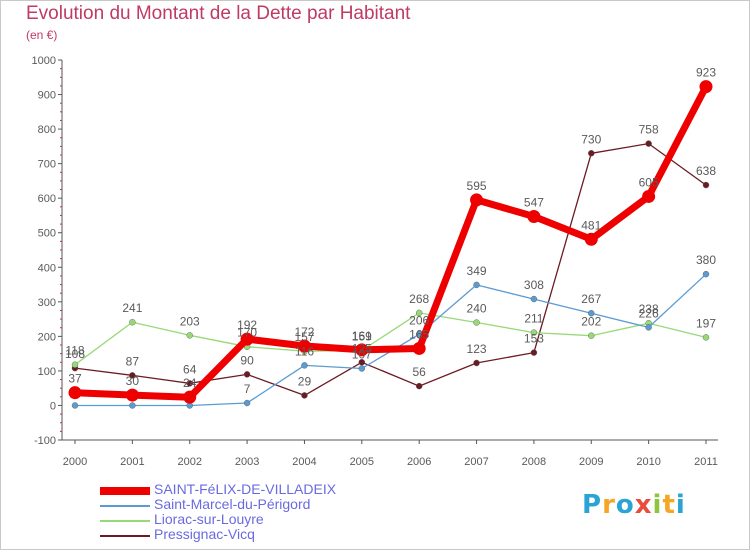 This screenshot has height=550, width=750. What do you see at coordinates (706, 323) in the screenshot?
I see `data-label: 197` at bounding box center [706, 323].